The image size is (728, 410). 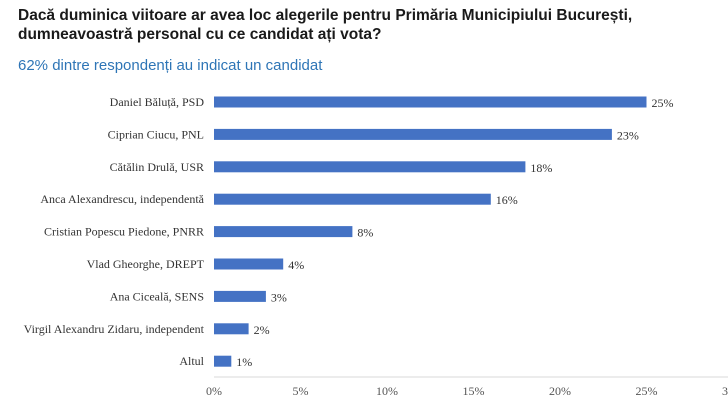 I want to click on value-label: 1%, so click(x=244, y=362).